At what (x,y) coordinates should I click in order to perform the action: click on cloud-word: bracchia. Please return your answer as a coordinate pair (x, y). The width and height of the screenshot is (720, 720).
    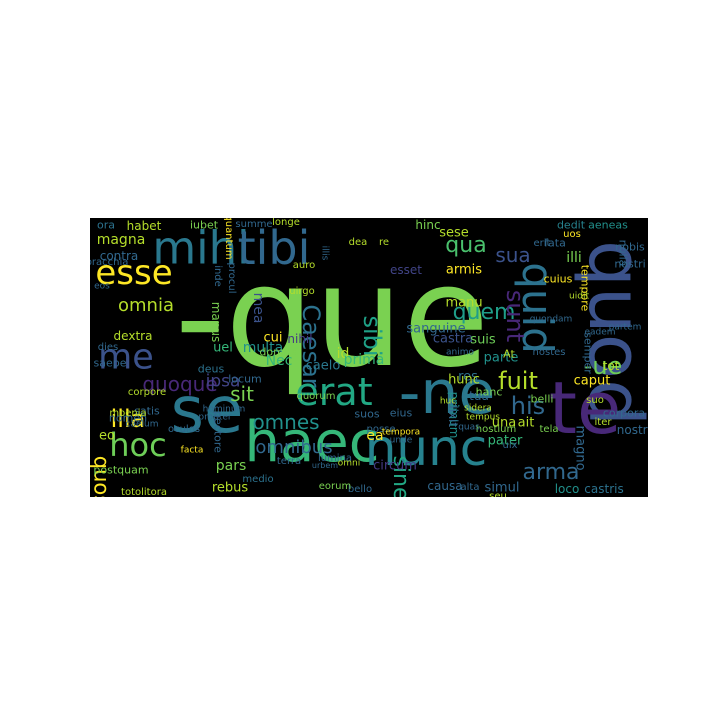
    Looking at the image, I should click on (109, 262).